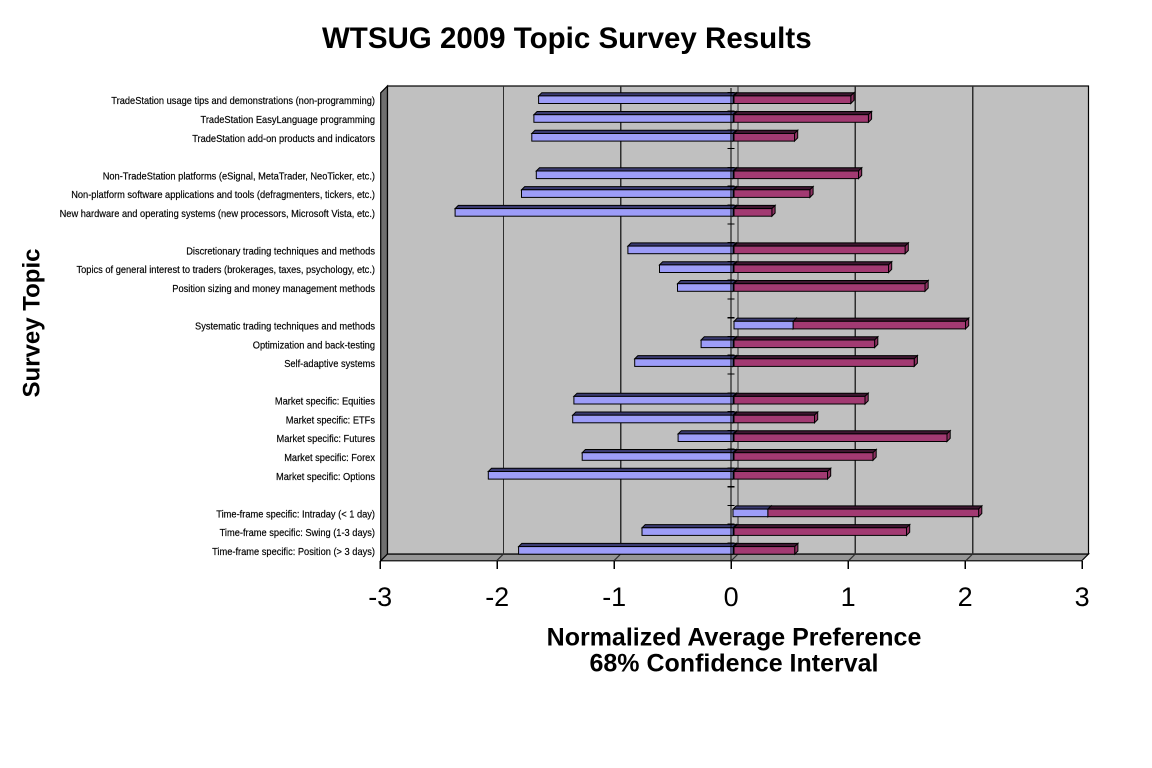 The width and height of the screenshot is (1152, 768). What do you see at coordinates (295, 514) in the screenshot?
I see `svg-text:Time-frame specific: Intraday: Time-frame specific: Intraday (< 1 day)` at bounding box center [295, 514].